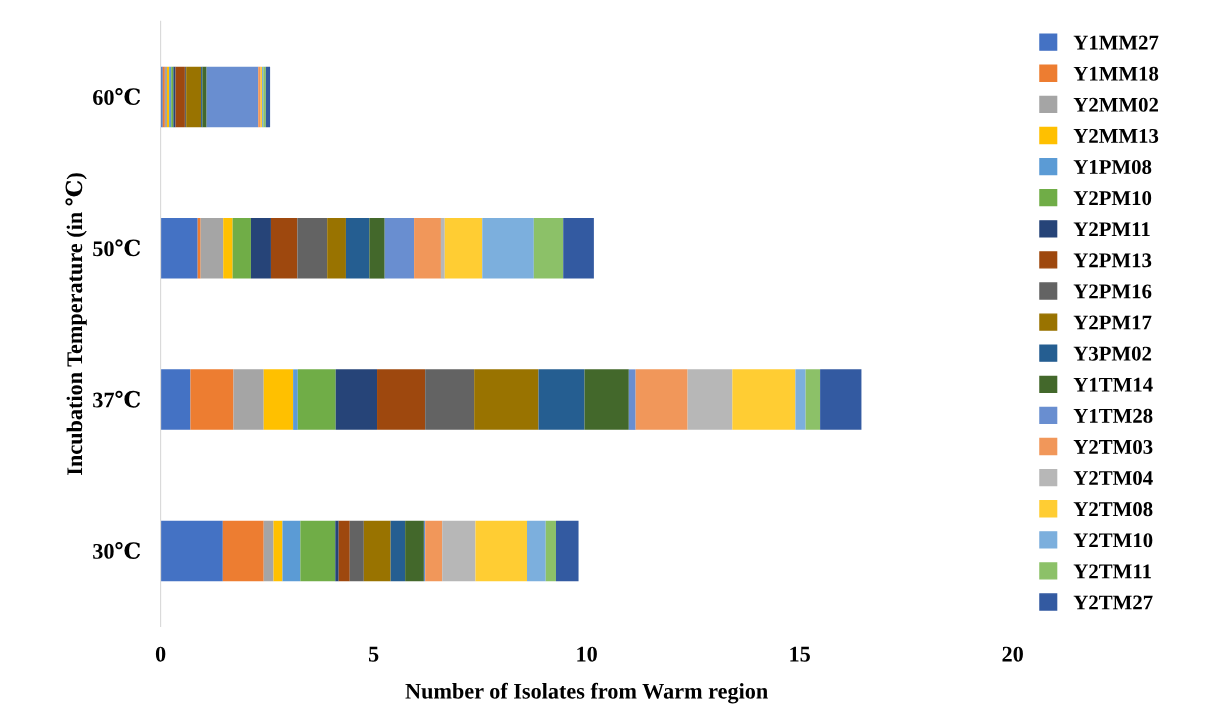 This screenshot has height=712, width=1226. I want to click on legend-label: Y2TM27, so click(1113, 602).